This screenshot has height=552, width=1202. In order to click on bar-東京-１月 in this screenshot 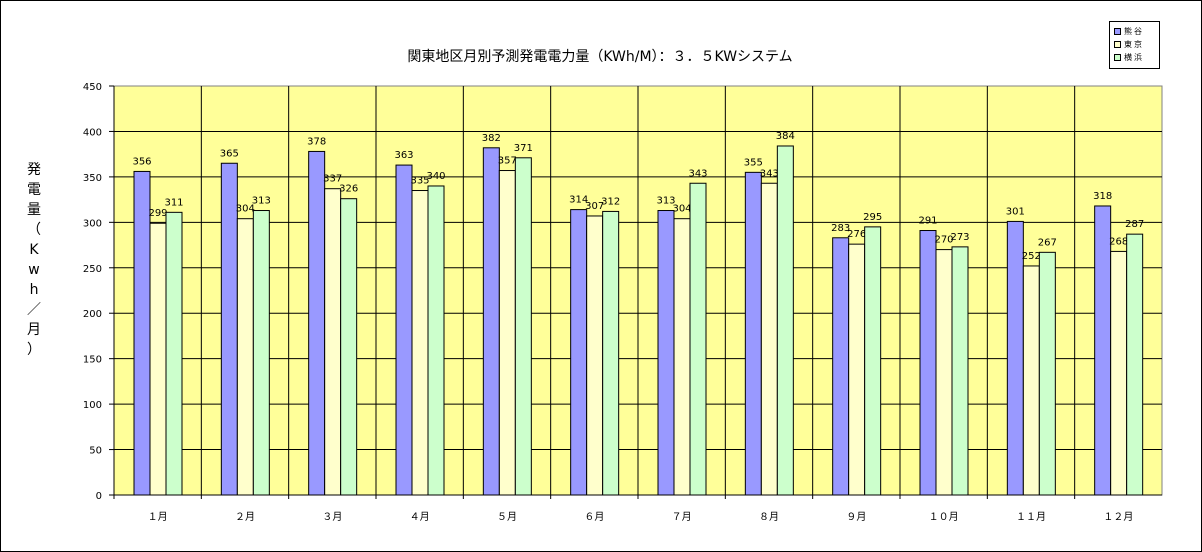, I will do `click(158, 359)`.